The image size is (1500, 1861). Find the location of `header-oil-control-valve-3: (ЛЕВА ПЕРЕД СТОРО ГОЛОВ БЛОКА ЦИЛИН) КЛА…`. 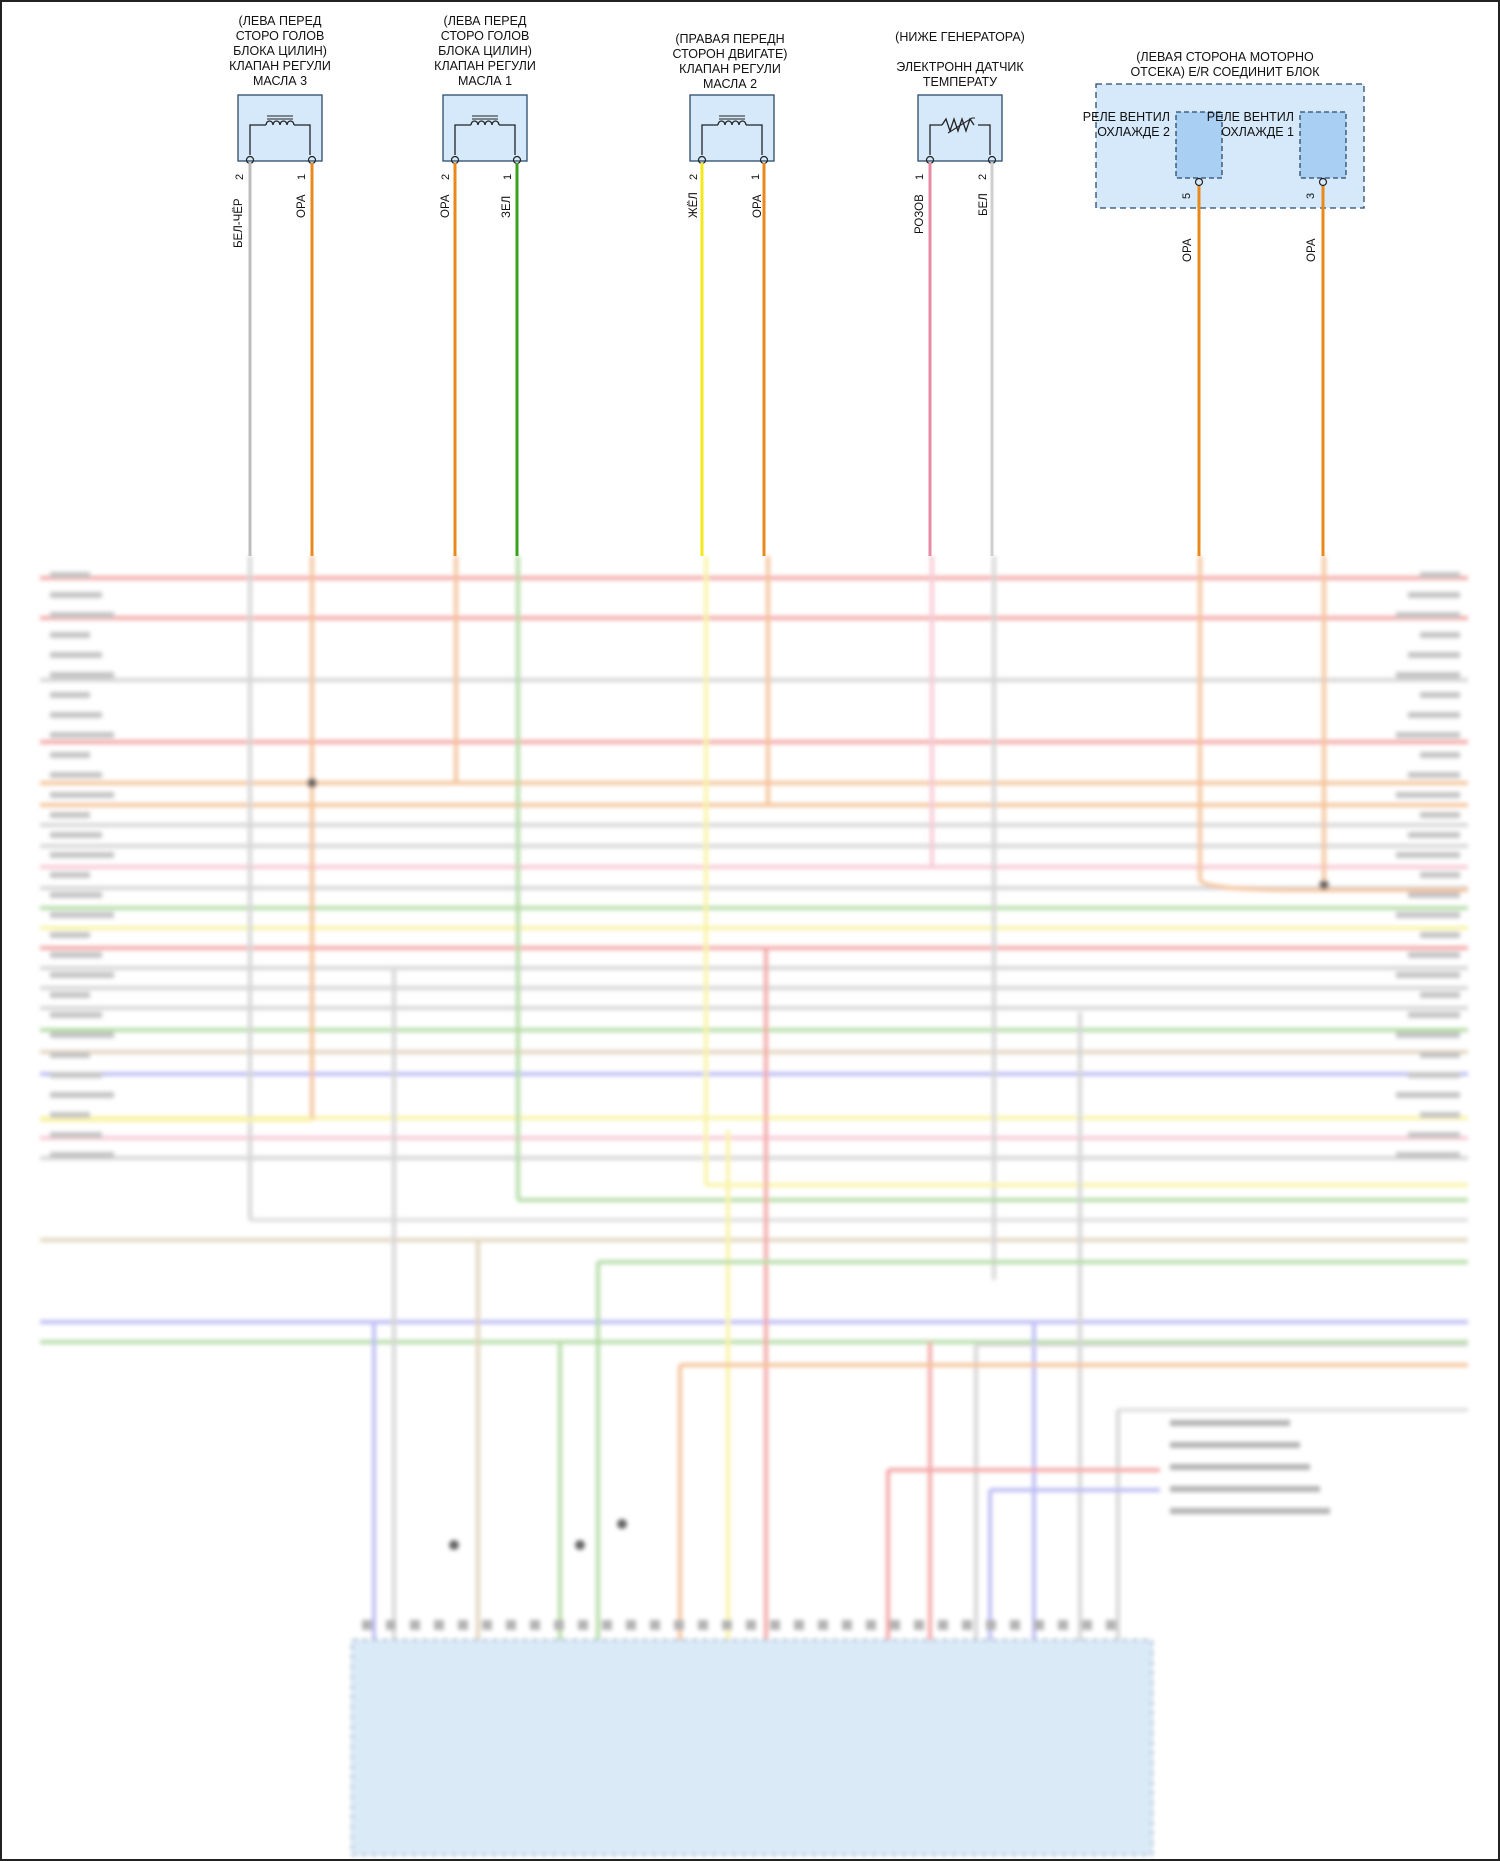

header-oil-control-valve-3: (ЛЕВА ПЕРЕД СТОРО ГОЛОВ БЛОКА ЦИЛИН) КЛА… is located at coordinates (280, 51).